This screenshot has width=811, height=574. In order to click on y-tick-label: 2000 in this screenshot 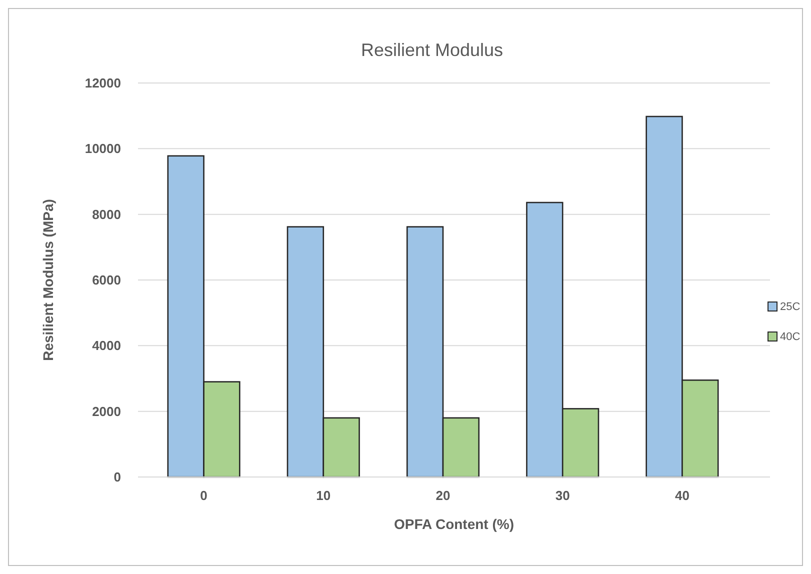, I will do `click(106, 411)`.